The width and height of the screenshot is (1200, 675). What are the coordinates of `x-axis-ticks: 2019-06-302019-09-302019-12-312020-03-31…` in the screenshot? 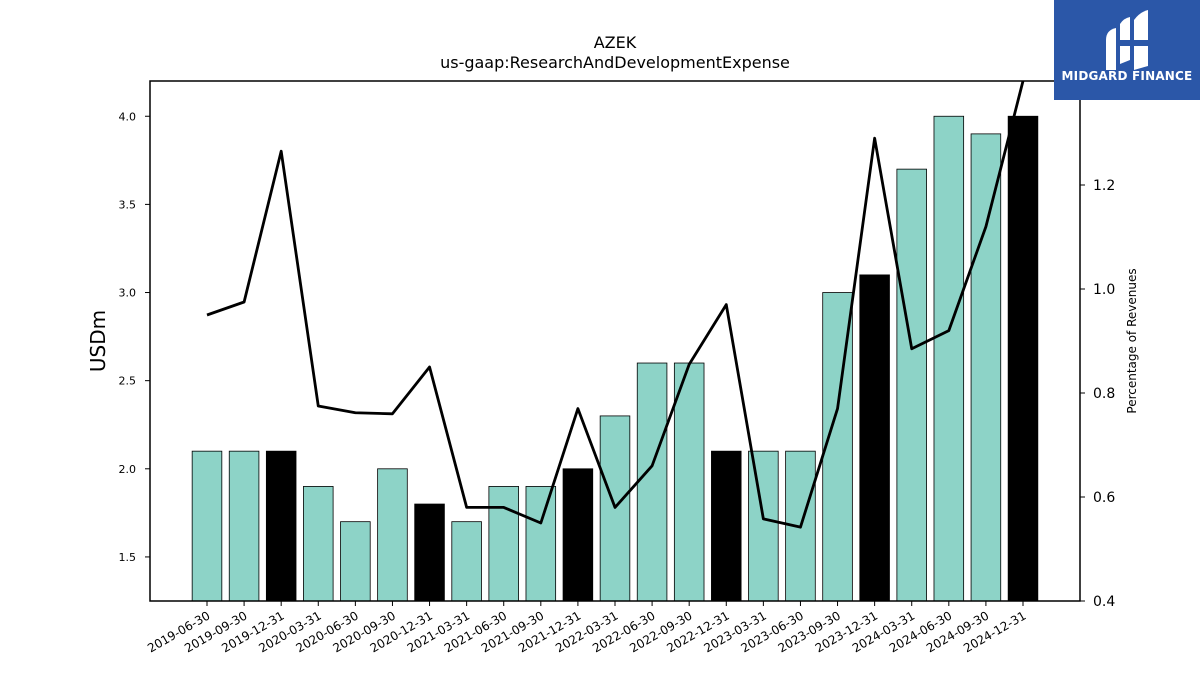 It's located at (587, 628).